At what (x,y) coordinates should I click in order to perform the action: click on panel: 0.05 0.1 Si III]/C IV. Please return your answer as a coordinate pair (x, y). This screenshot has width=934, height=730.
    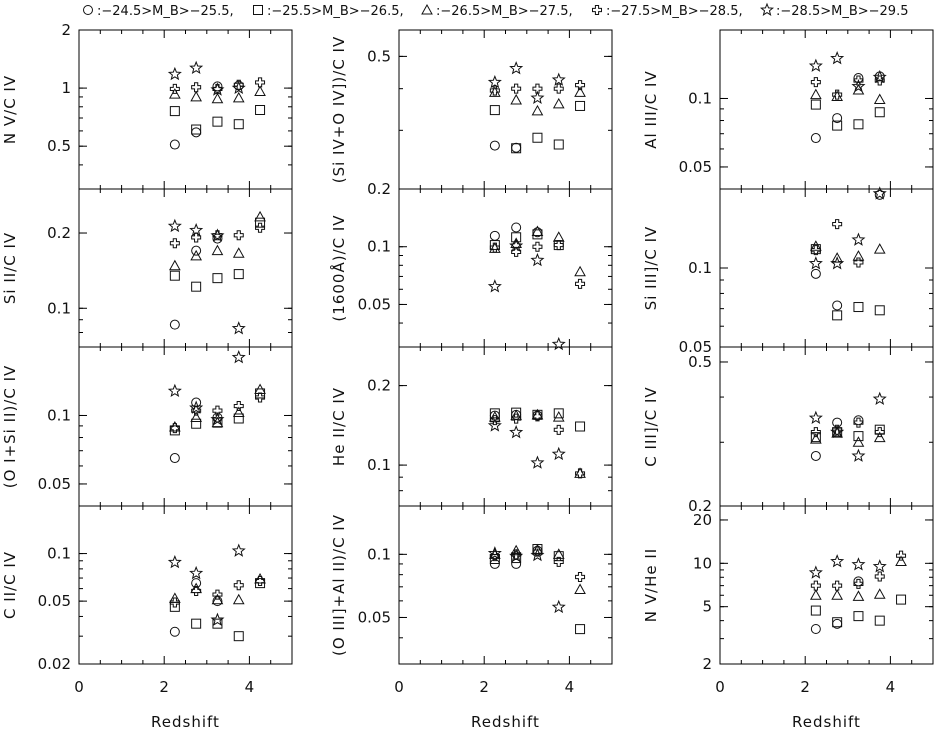
    Looking at the image, I should click on (788, 271).